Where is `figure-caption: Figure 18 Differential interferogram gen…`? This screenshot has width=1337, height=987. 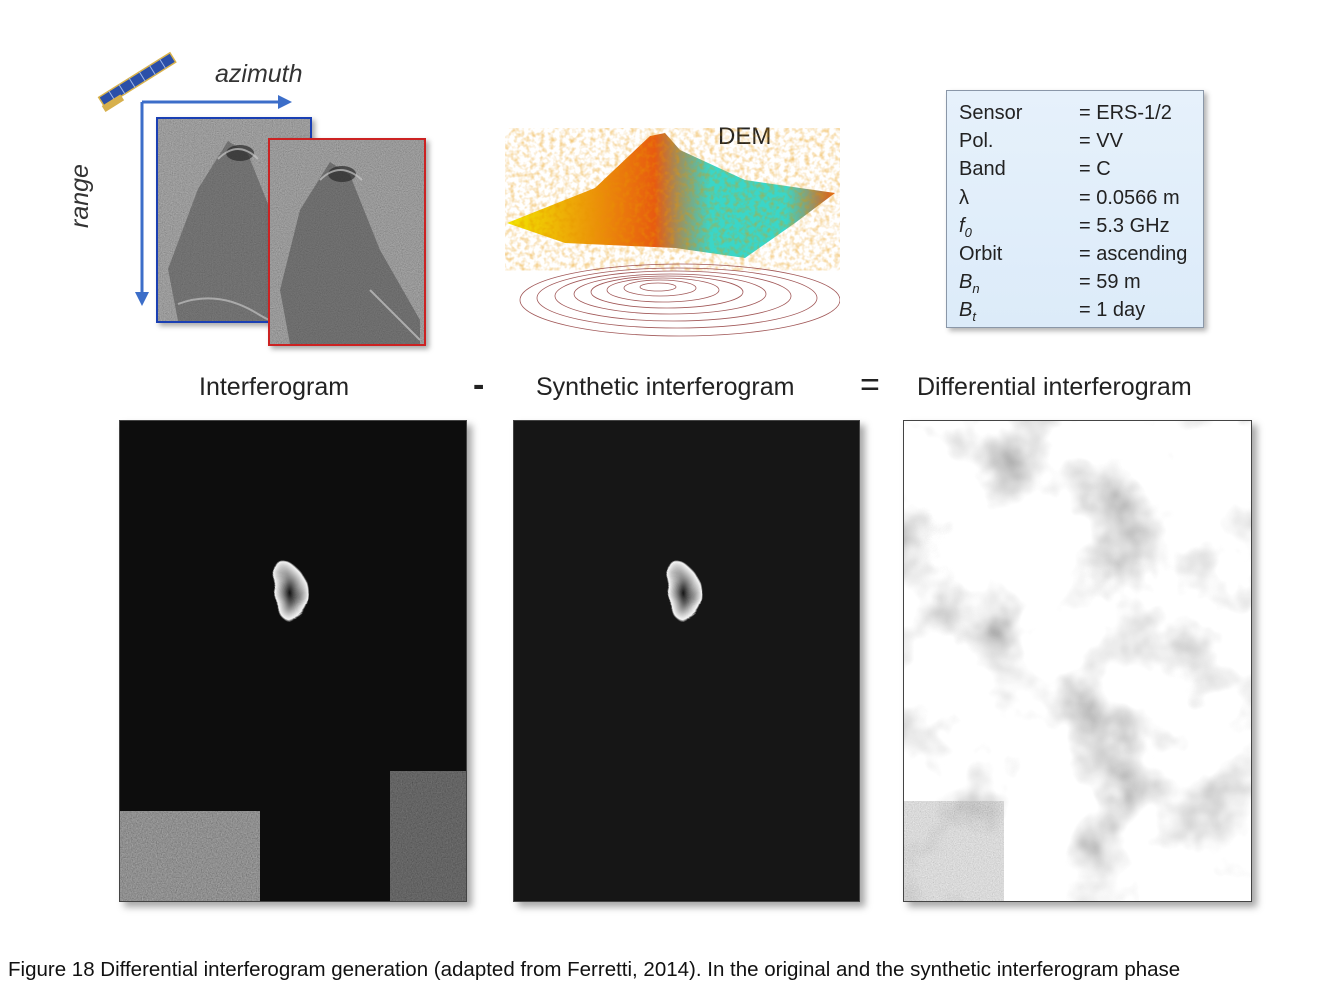 figure-caption: Figure 18 Differential interferogram gen… is located at coordinates (594, 969).